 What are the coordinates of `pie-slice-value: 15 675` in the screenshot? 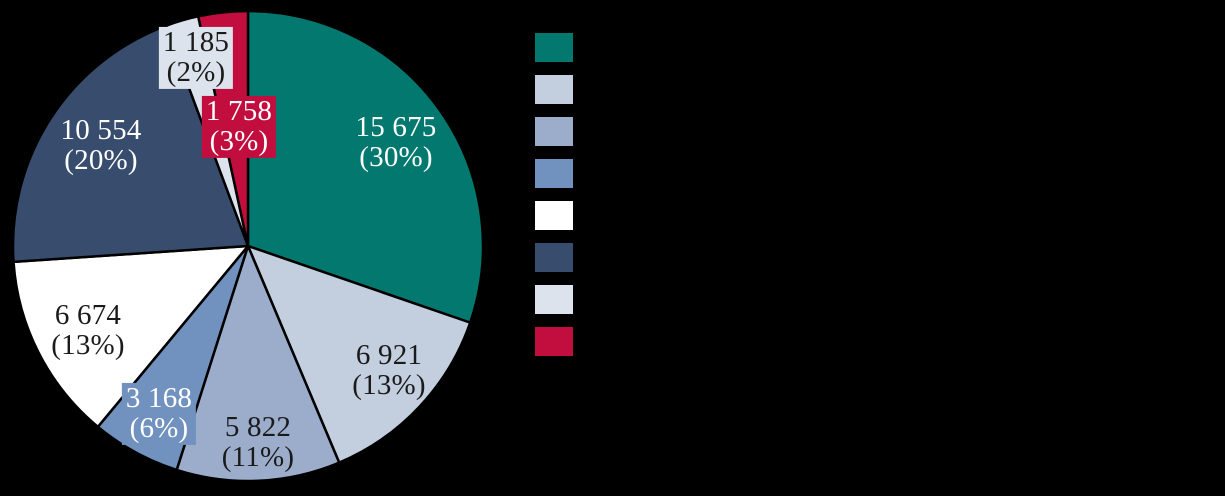 It's located at (396, 126).